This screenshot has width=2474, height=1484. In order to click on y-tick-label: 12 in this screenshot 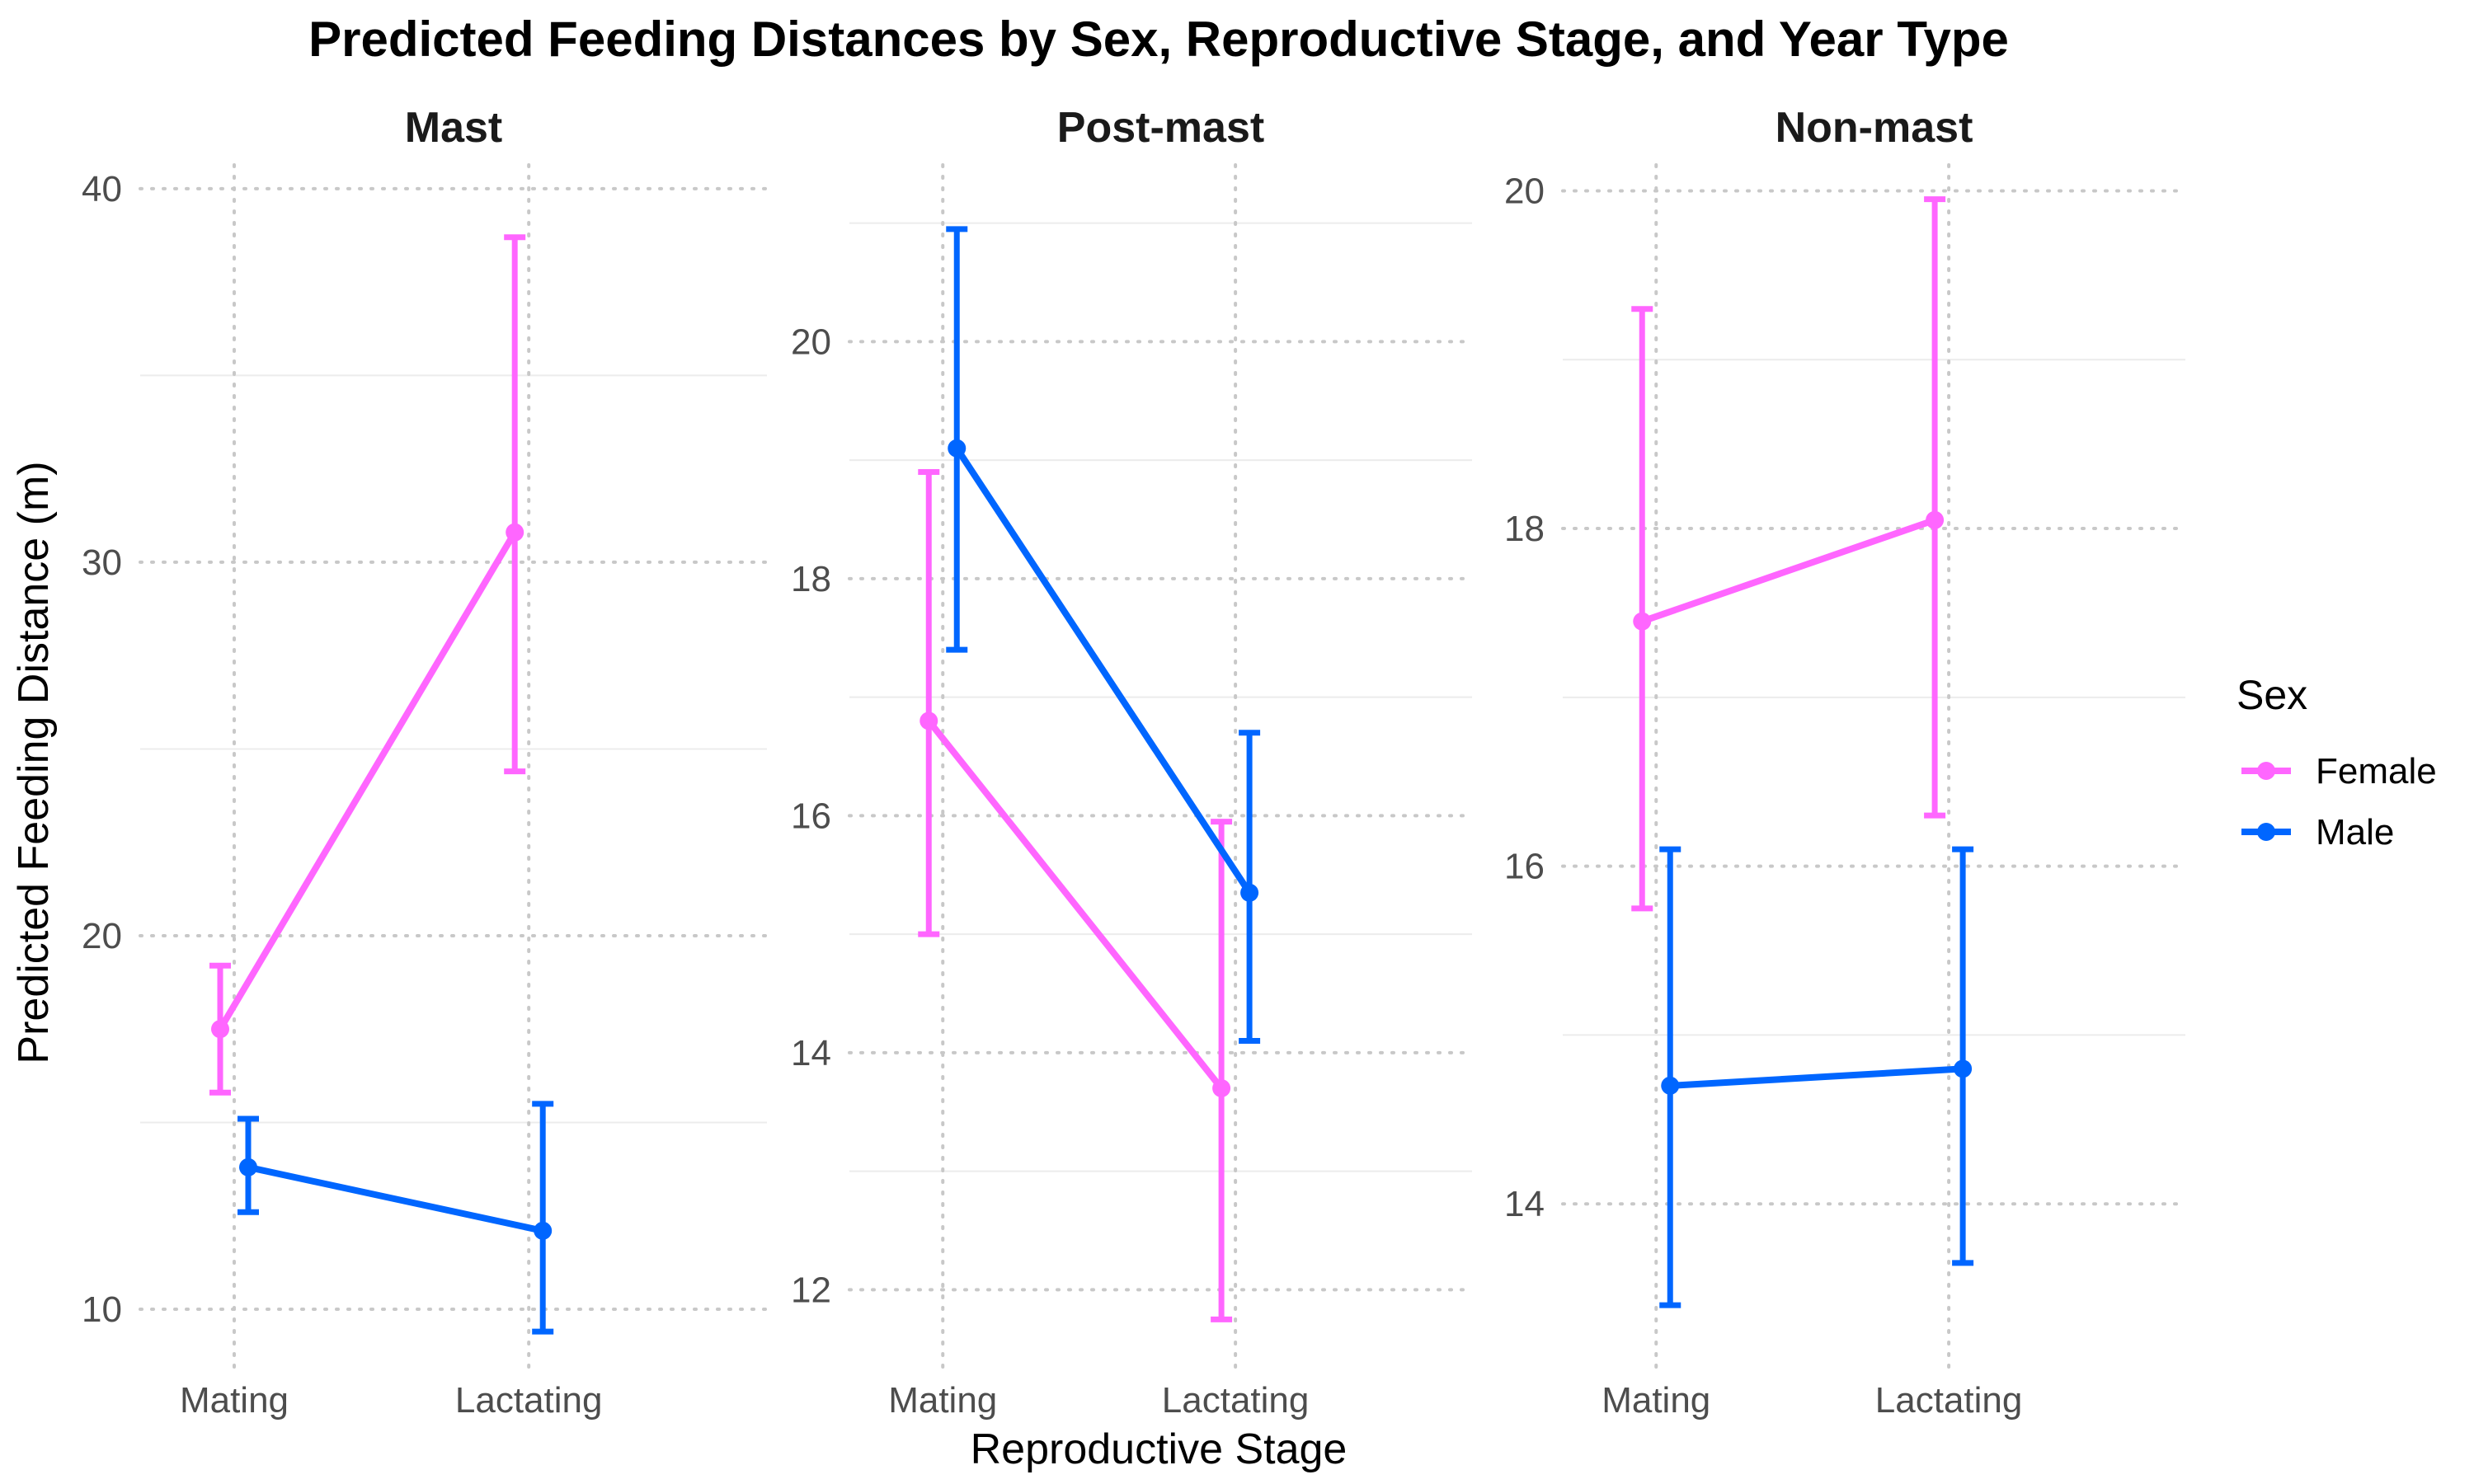, I will do `click(811, 1290)`.